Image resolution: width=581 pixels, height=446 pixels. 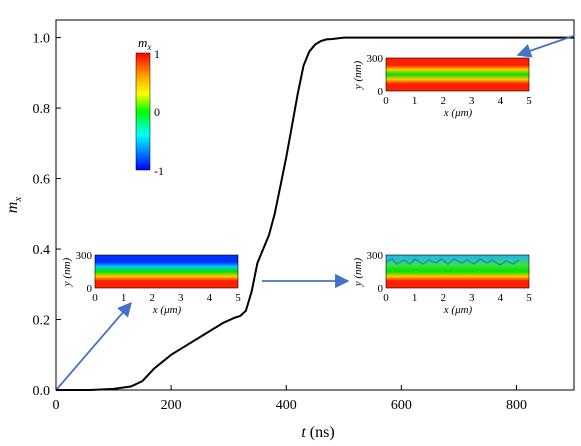 I want to click on inset-mid-right-ytick-0: 0, so click(x=381, y=289).